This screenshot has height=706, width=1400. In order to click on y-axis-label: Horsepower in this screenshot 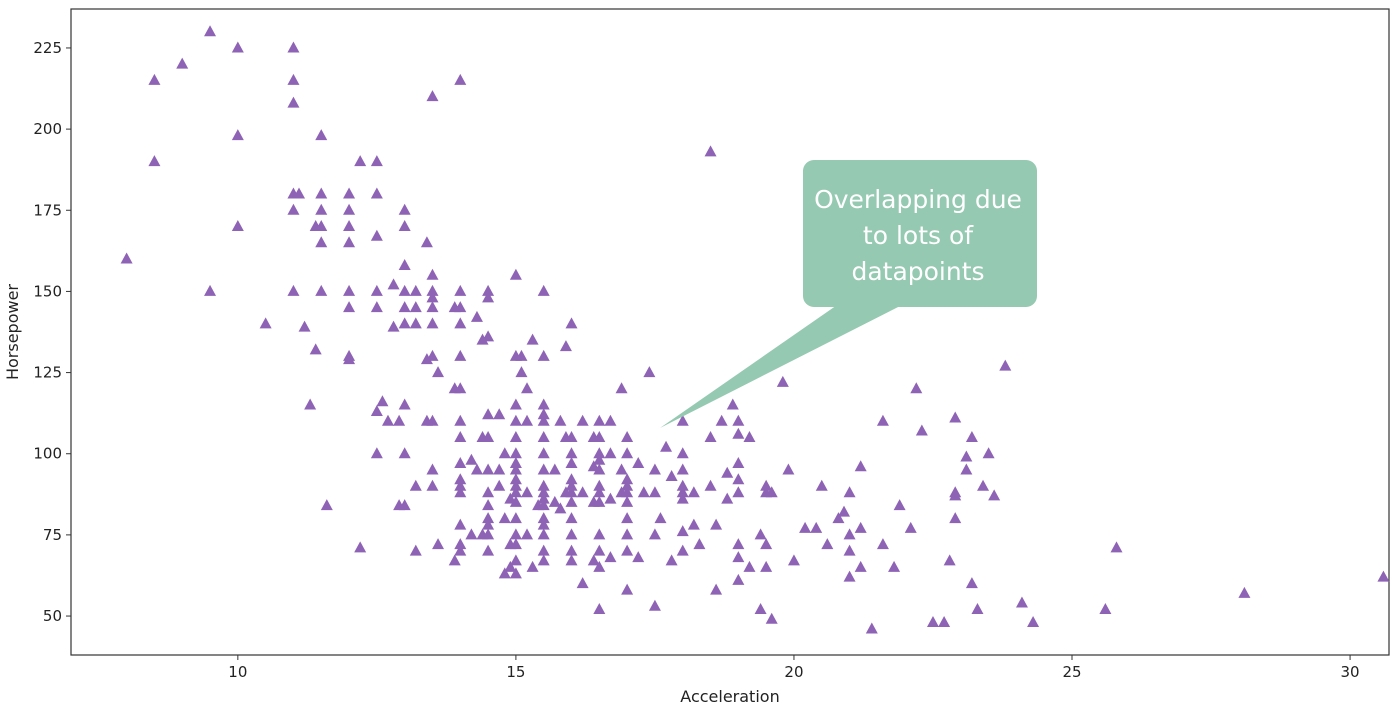, I will do `click(12, 332)`.